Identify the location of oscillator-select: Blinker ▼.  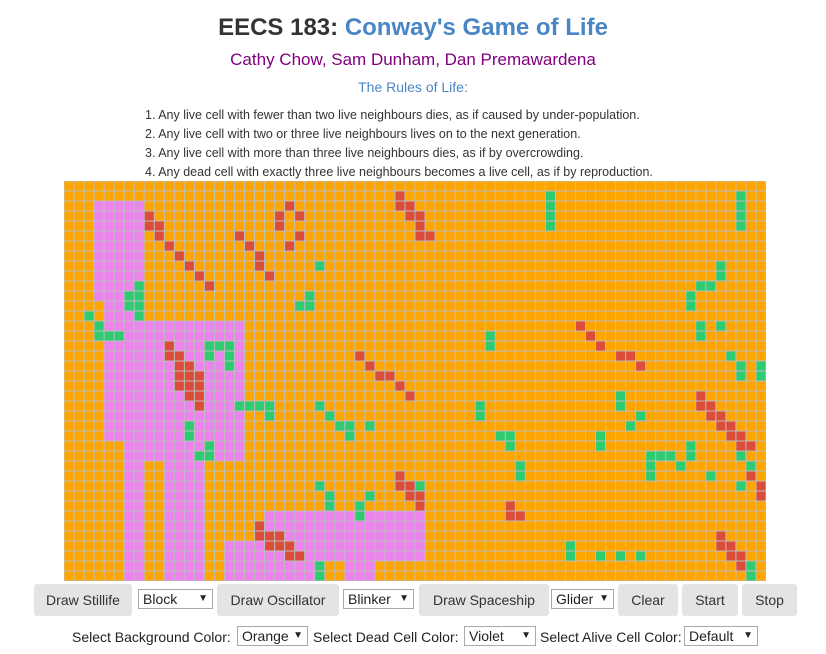
(378, 599).